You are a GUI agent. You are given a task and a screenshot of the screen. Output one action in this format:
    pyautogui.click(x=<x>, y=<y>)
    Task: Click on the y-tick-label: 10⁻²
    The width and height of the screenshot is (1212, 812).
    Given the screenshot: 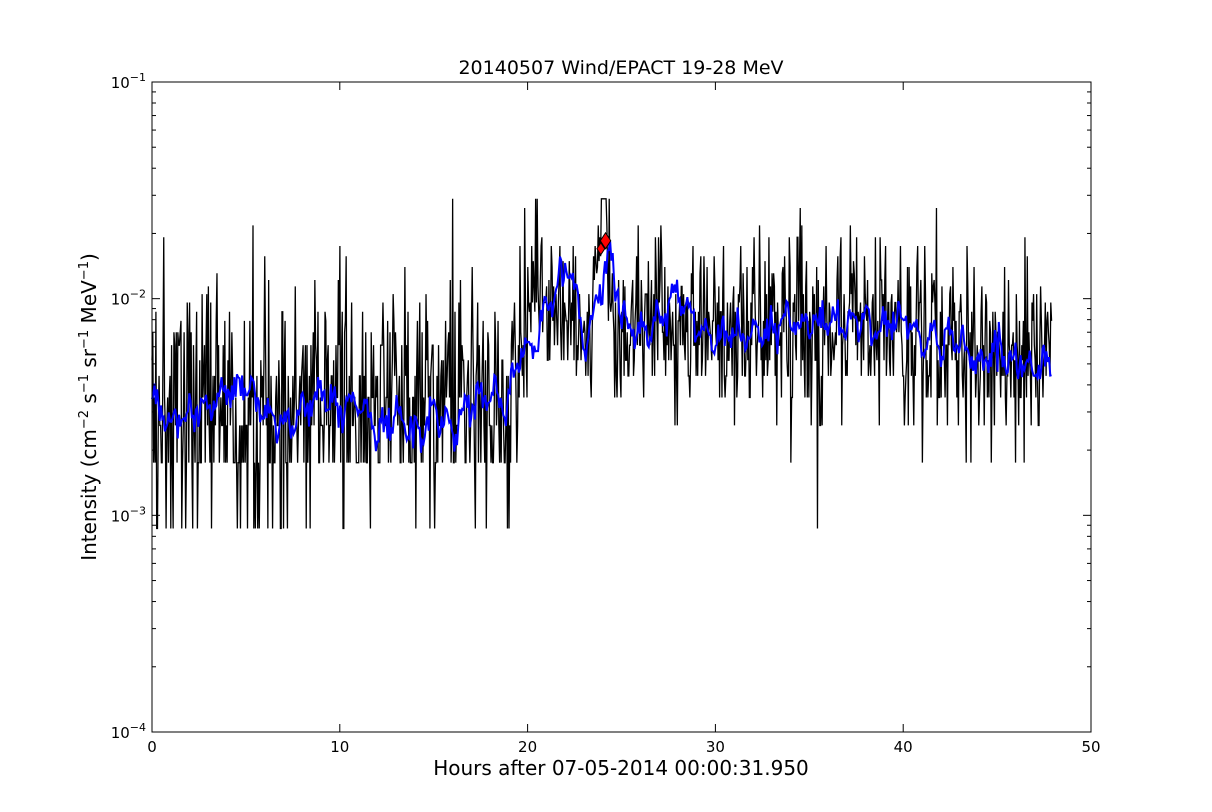 What is the action you would take?
    pyautogui.click(x=128, y=298)
    